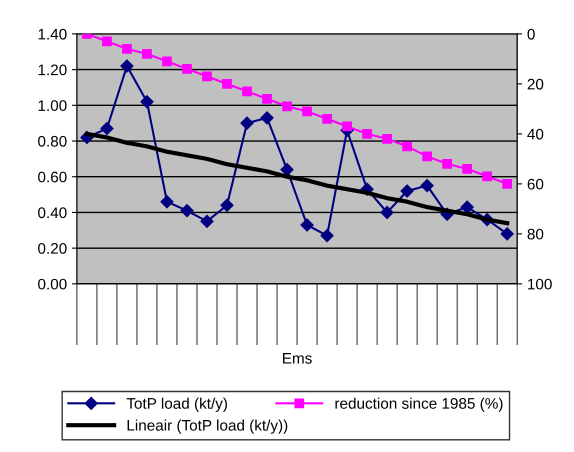 The image size is (574, 452). Describe the element at coordinates (52, 212) in the screenshot. I see `y-tick-label: 0.40` at that location.